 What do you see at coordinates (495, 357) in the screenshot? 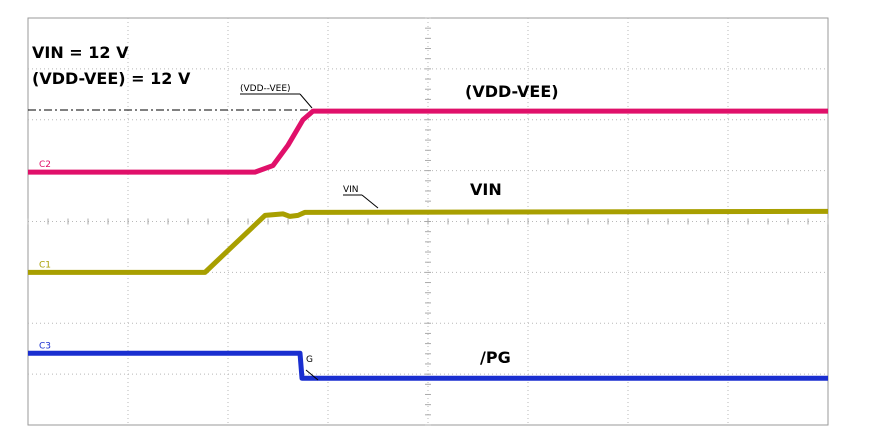
I see `annotation: /PG` at bounding box center [495, 357].